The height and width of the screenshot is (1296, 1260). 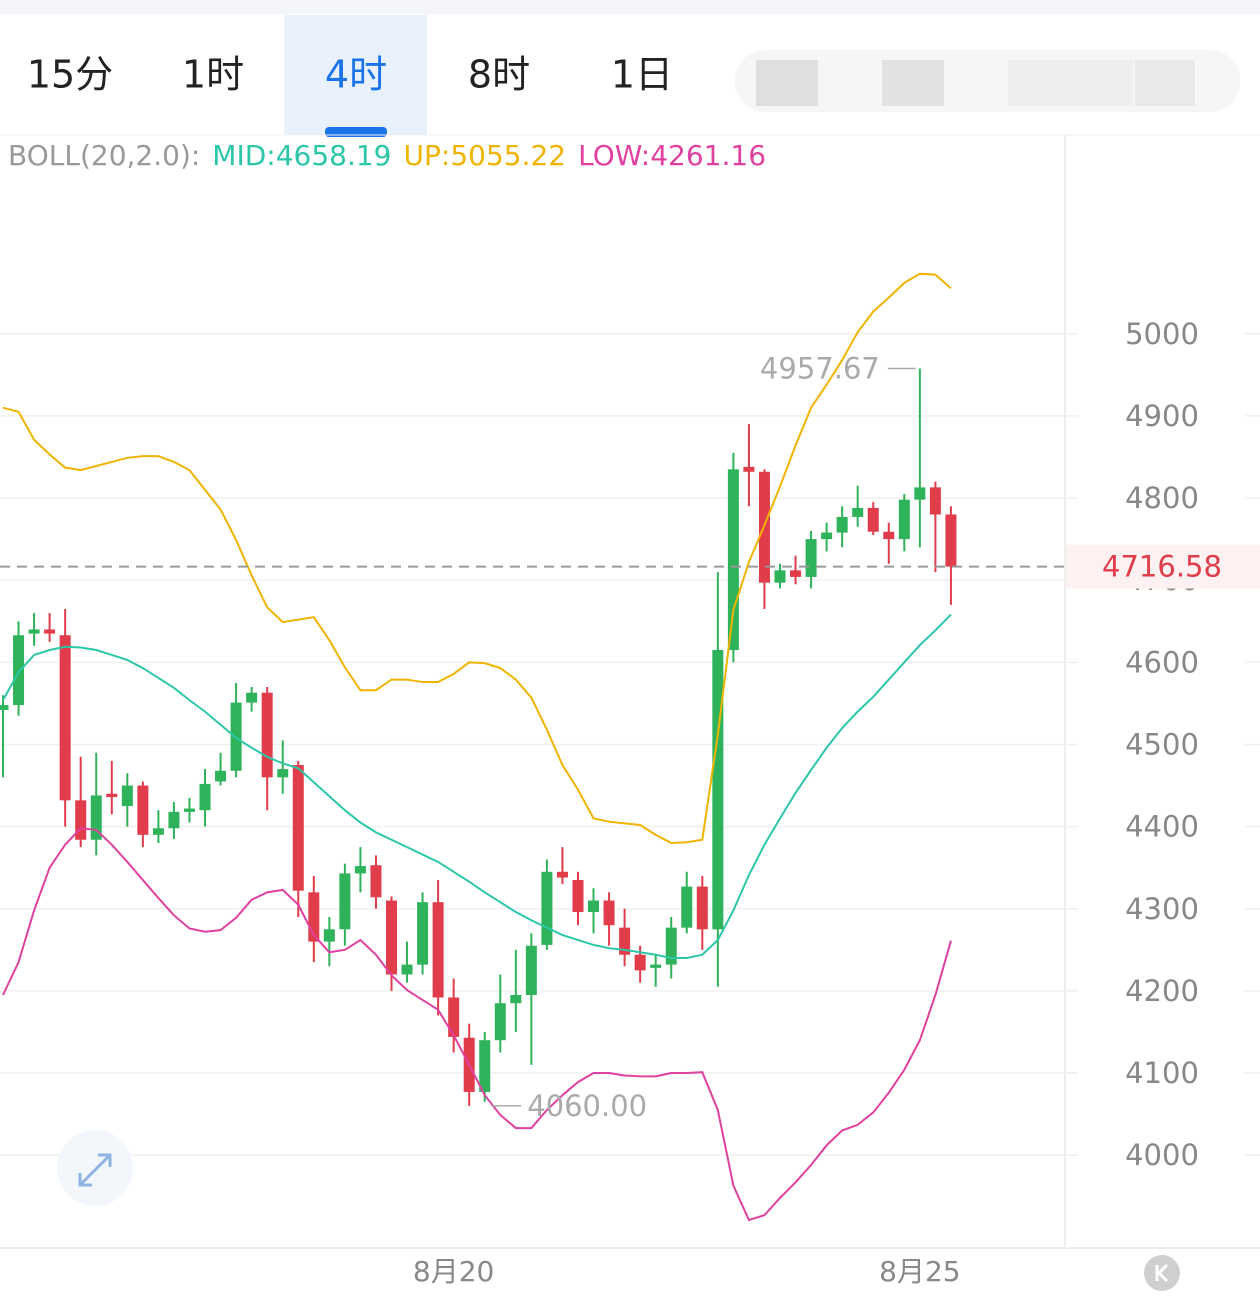 What do you see at coordinates (642, 75) in the screenshot?
I see `tab-label: 1日` at bounding box center [642, 75].